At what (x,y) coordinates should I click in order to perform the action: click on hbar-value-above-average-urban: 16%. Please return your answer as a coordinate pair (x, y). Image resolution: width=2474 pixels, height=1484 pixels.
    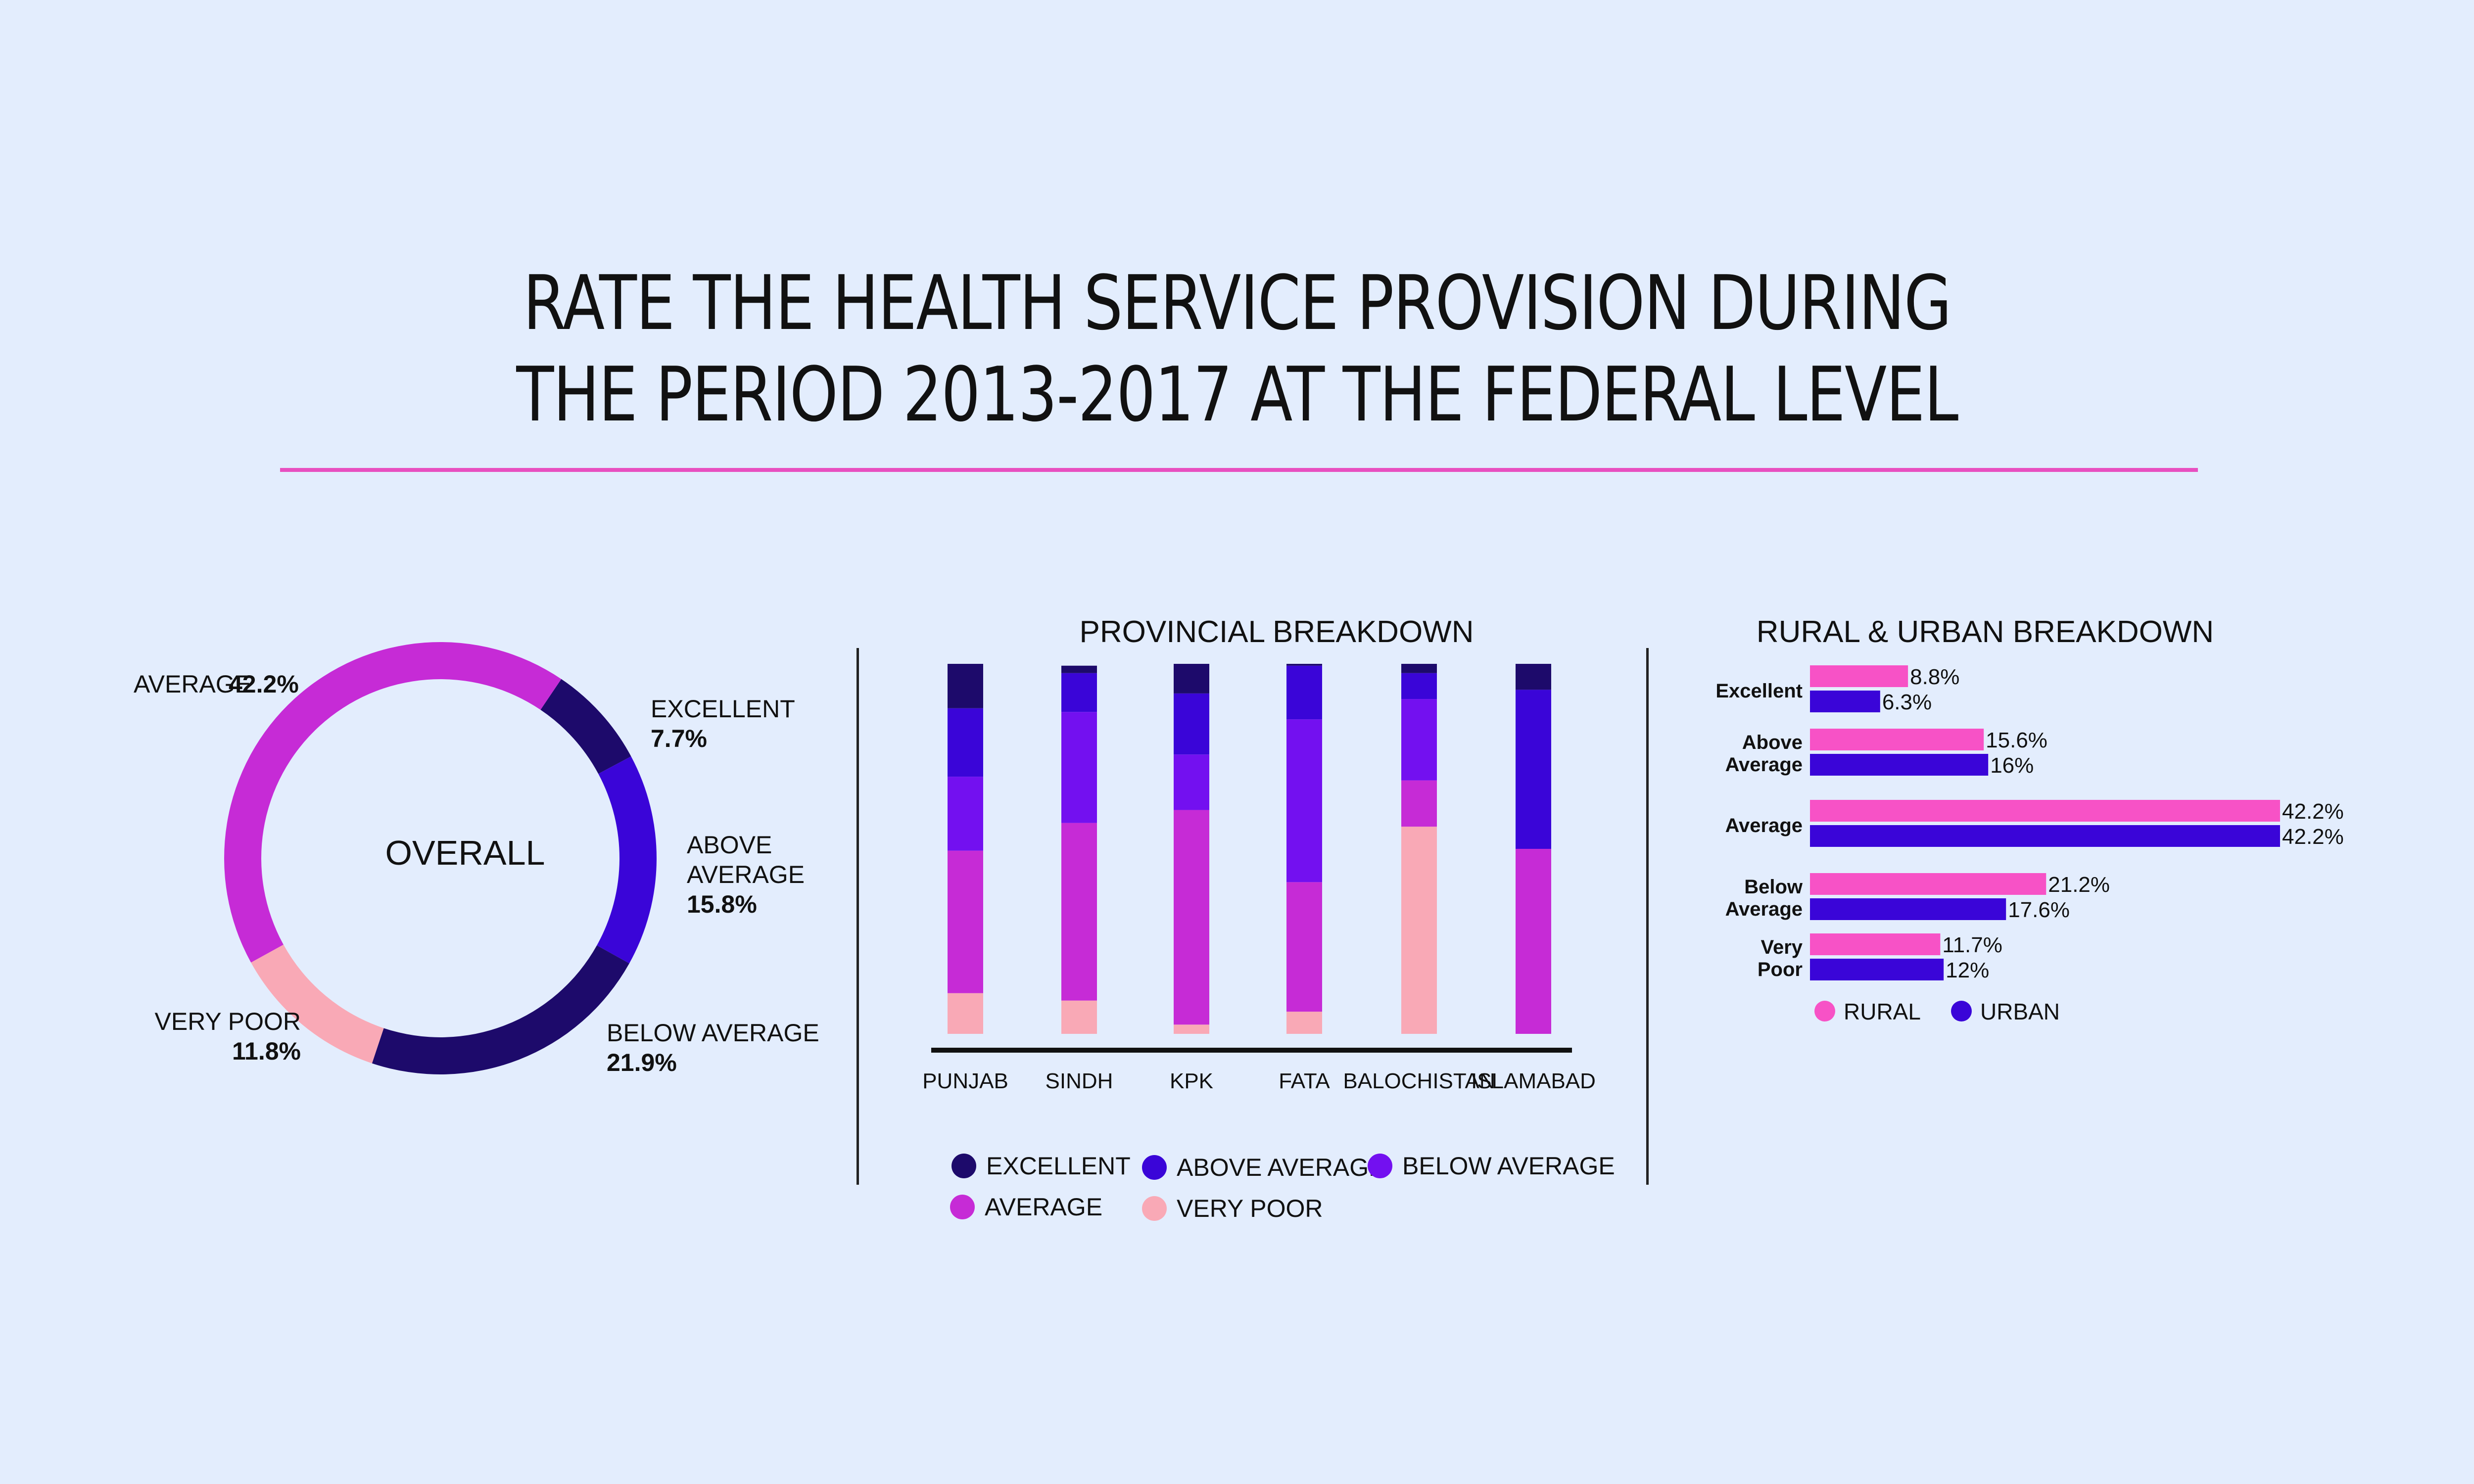
    Looking at the image, I should click on (2012, 765).